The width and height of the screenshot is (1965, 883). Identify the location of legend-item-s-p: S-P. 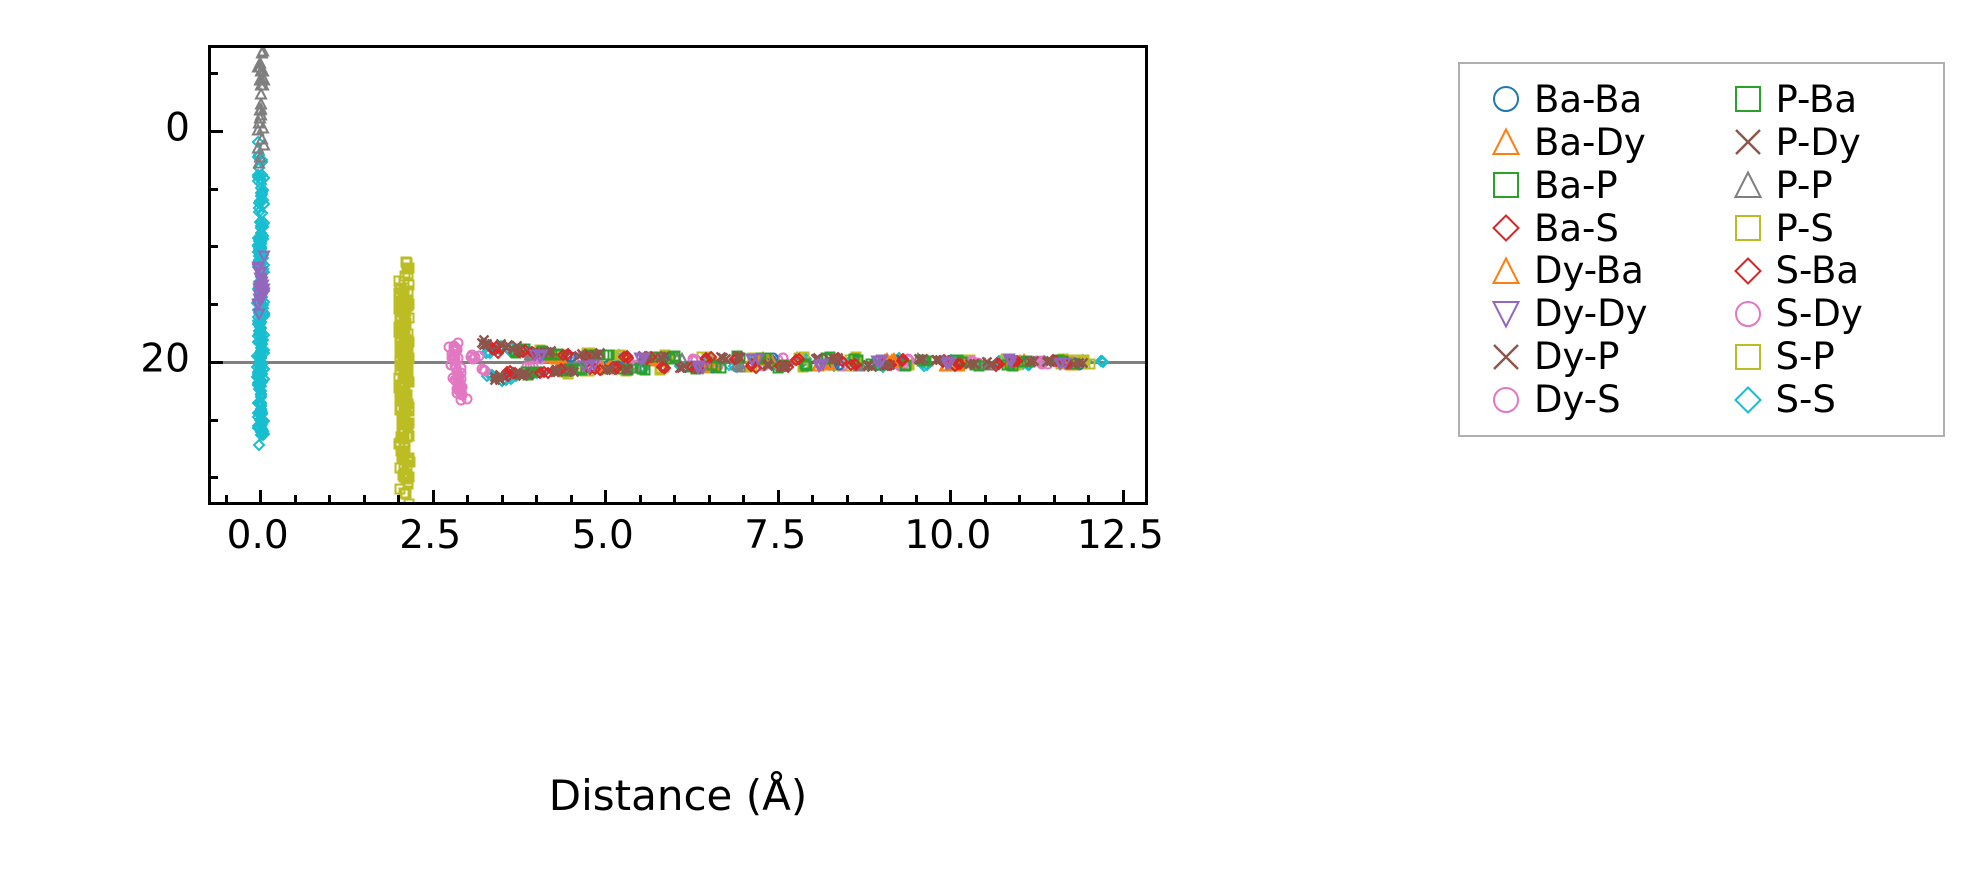
(1823, 356).